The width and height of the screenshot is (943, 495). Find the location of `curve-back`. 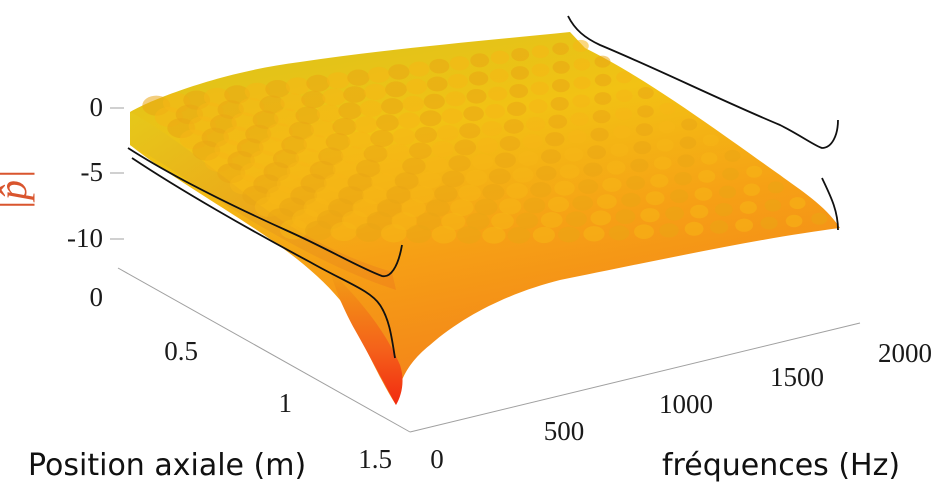

curve-back is located at coordinates (703, 82).